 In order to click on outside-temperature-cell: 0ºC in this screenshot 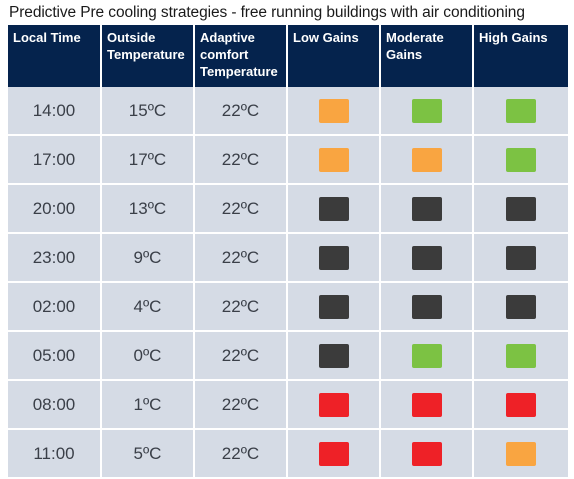, I will do `click(147, 355)`.